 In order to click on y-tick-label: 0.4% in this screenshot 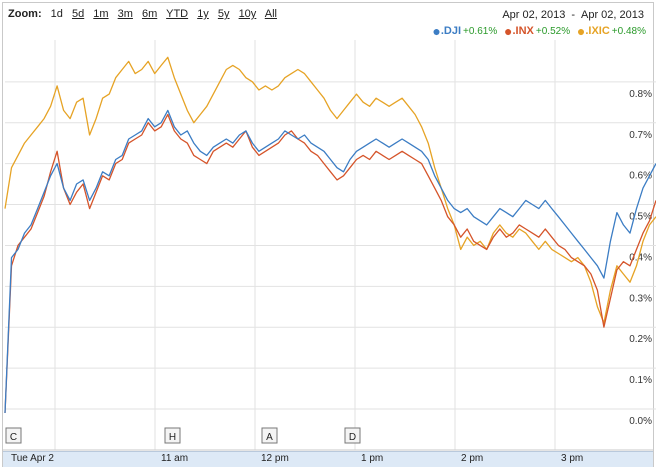, I will do `click(640, 257)`.